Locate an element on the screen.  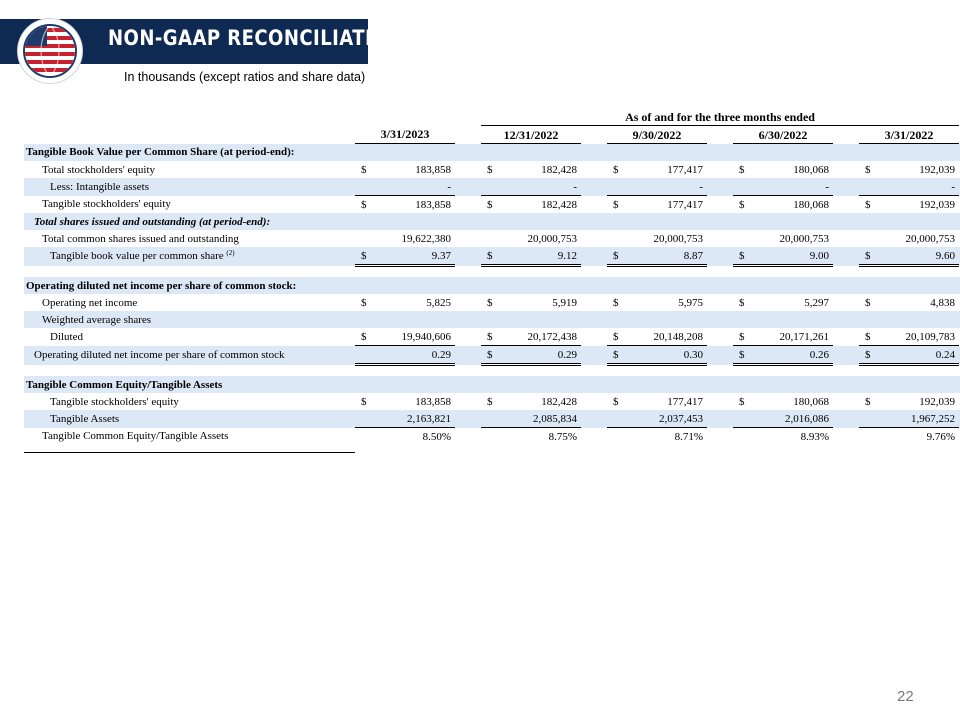
row-label: Total stockholders' equity is located at coordinates (99, 169).